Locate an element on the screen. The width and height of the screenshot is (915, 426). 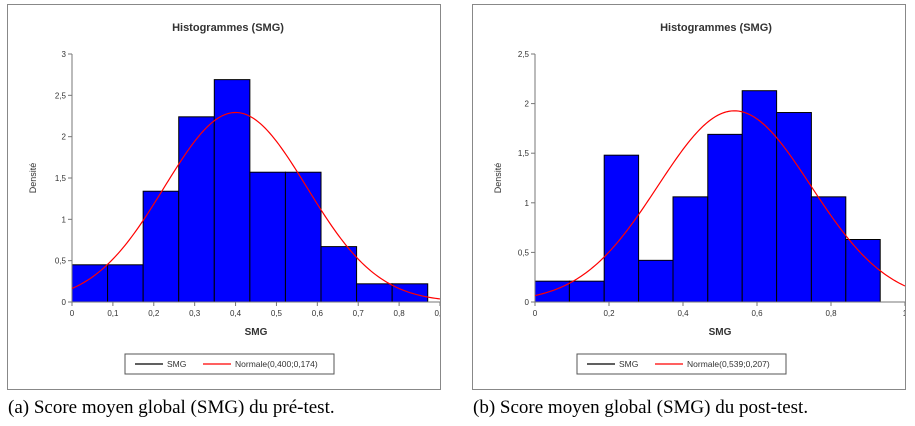
x-tick-label: 0,1 is located at coordinates (113, 313).